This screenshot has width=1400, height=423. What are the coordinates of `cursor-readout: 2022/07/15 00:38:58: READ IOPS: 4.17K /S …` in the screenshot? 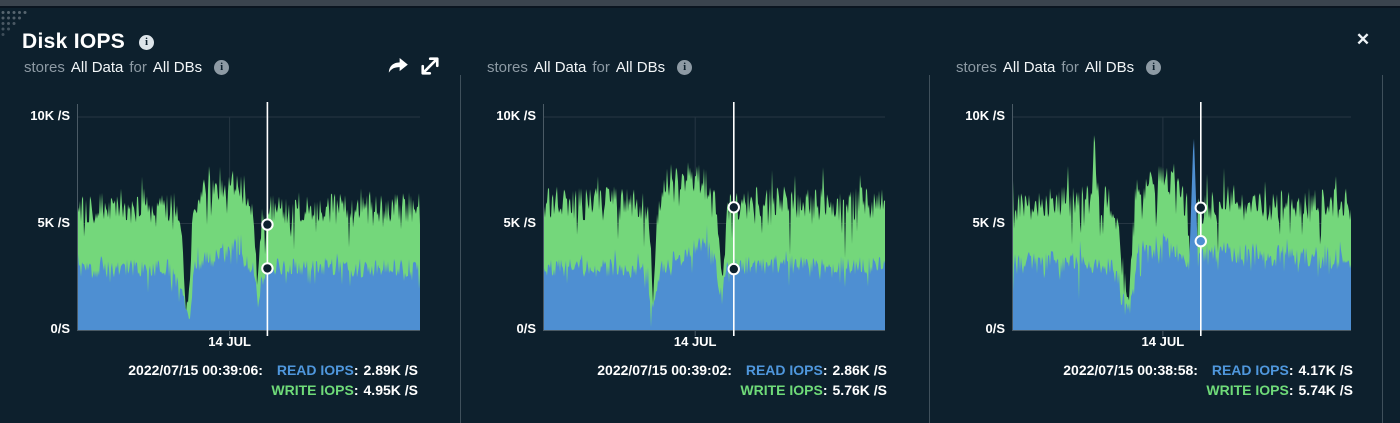 It's located at (1208, 380).